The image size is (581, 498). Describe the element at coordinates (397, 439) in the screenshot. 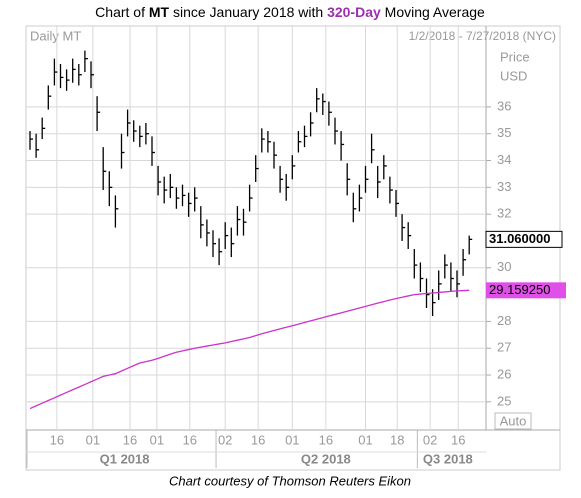

I see `x-tick-label: 18` at that location.